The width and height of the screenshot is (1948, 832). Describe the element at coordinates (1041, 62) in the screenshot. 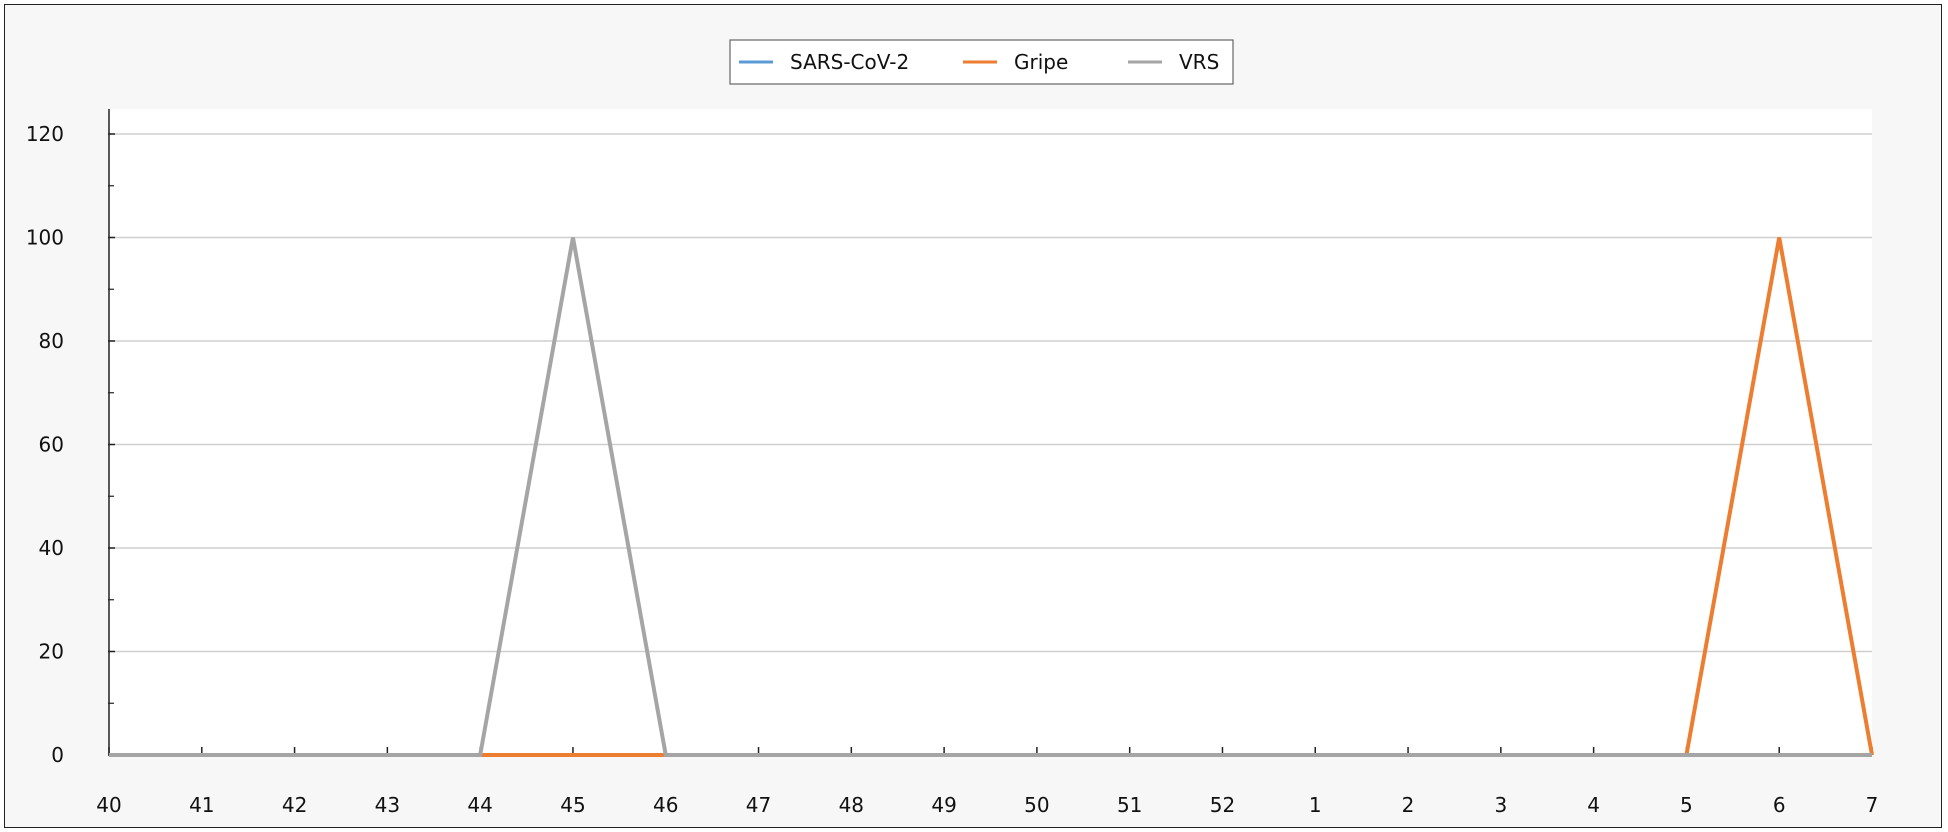

I see `legend-label: Gripe` at that location.